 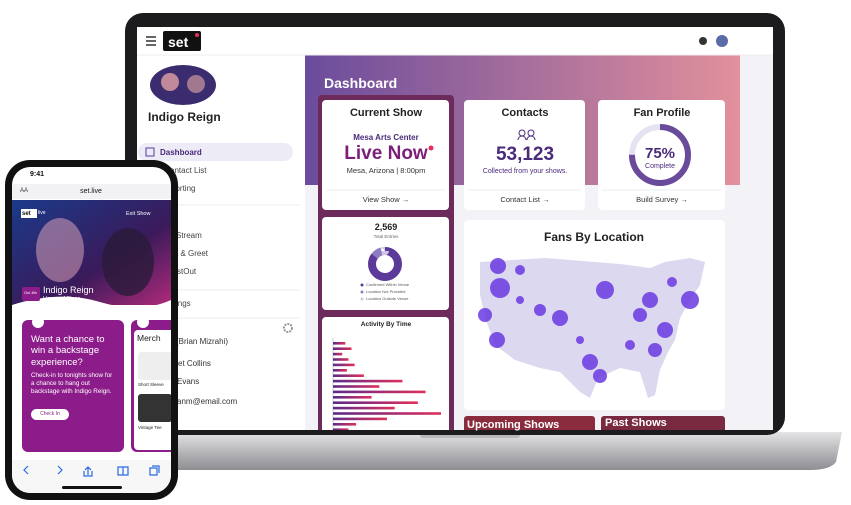 What do you see at coordinates (42, 213) in the screenshot?
I see `phone-logo-suffix: live` at bounding box center [42, 213].